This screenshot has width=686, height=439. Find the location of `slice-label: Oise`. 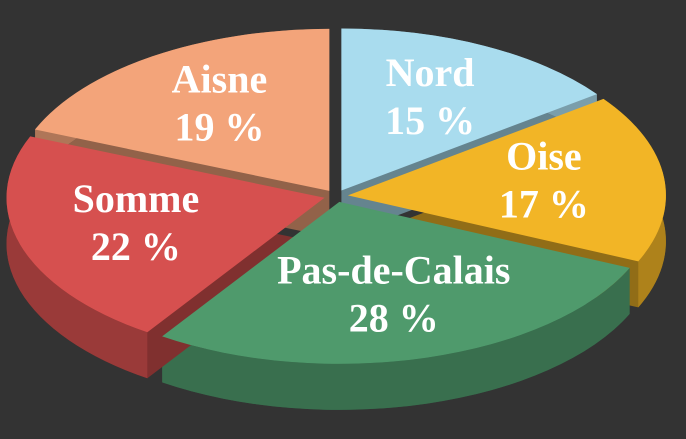

slice-label: Oise is located at coordinates (544, 156).